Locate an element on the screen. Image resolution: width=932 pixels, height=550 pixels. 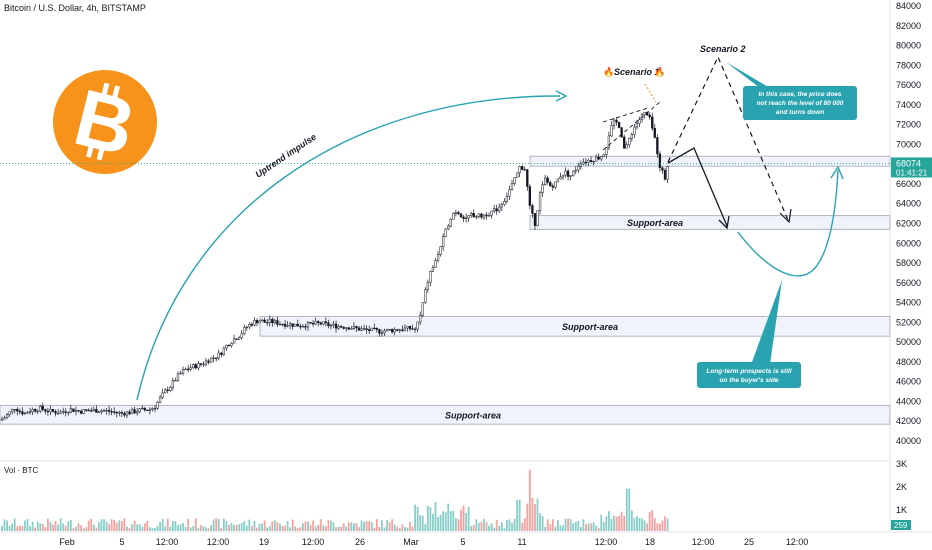
time-tick-label: 12:00 is located at coordinates (313, 542).